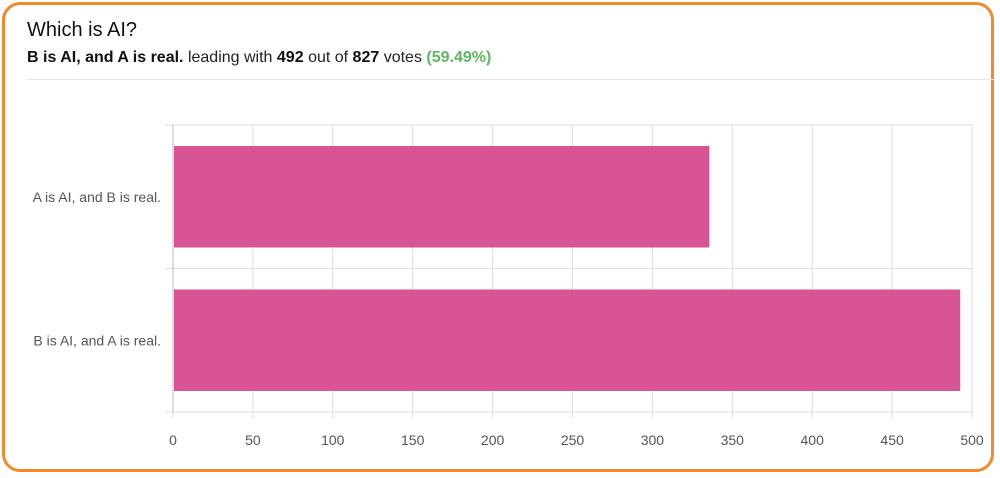 Image resolution: width=1000 pixels, height=478 pixels. I want to click on total-votes: 827, so click(366, 57).